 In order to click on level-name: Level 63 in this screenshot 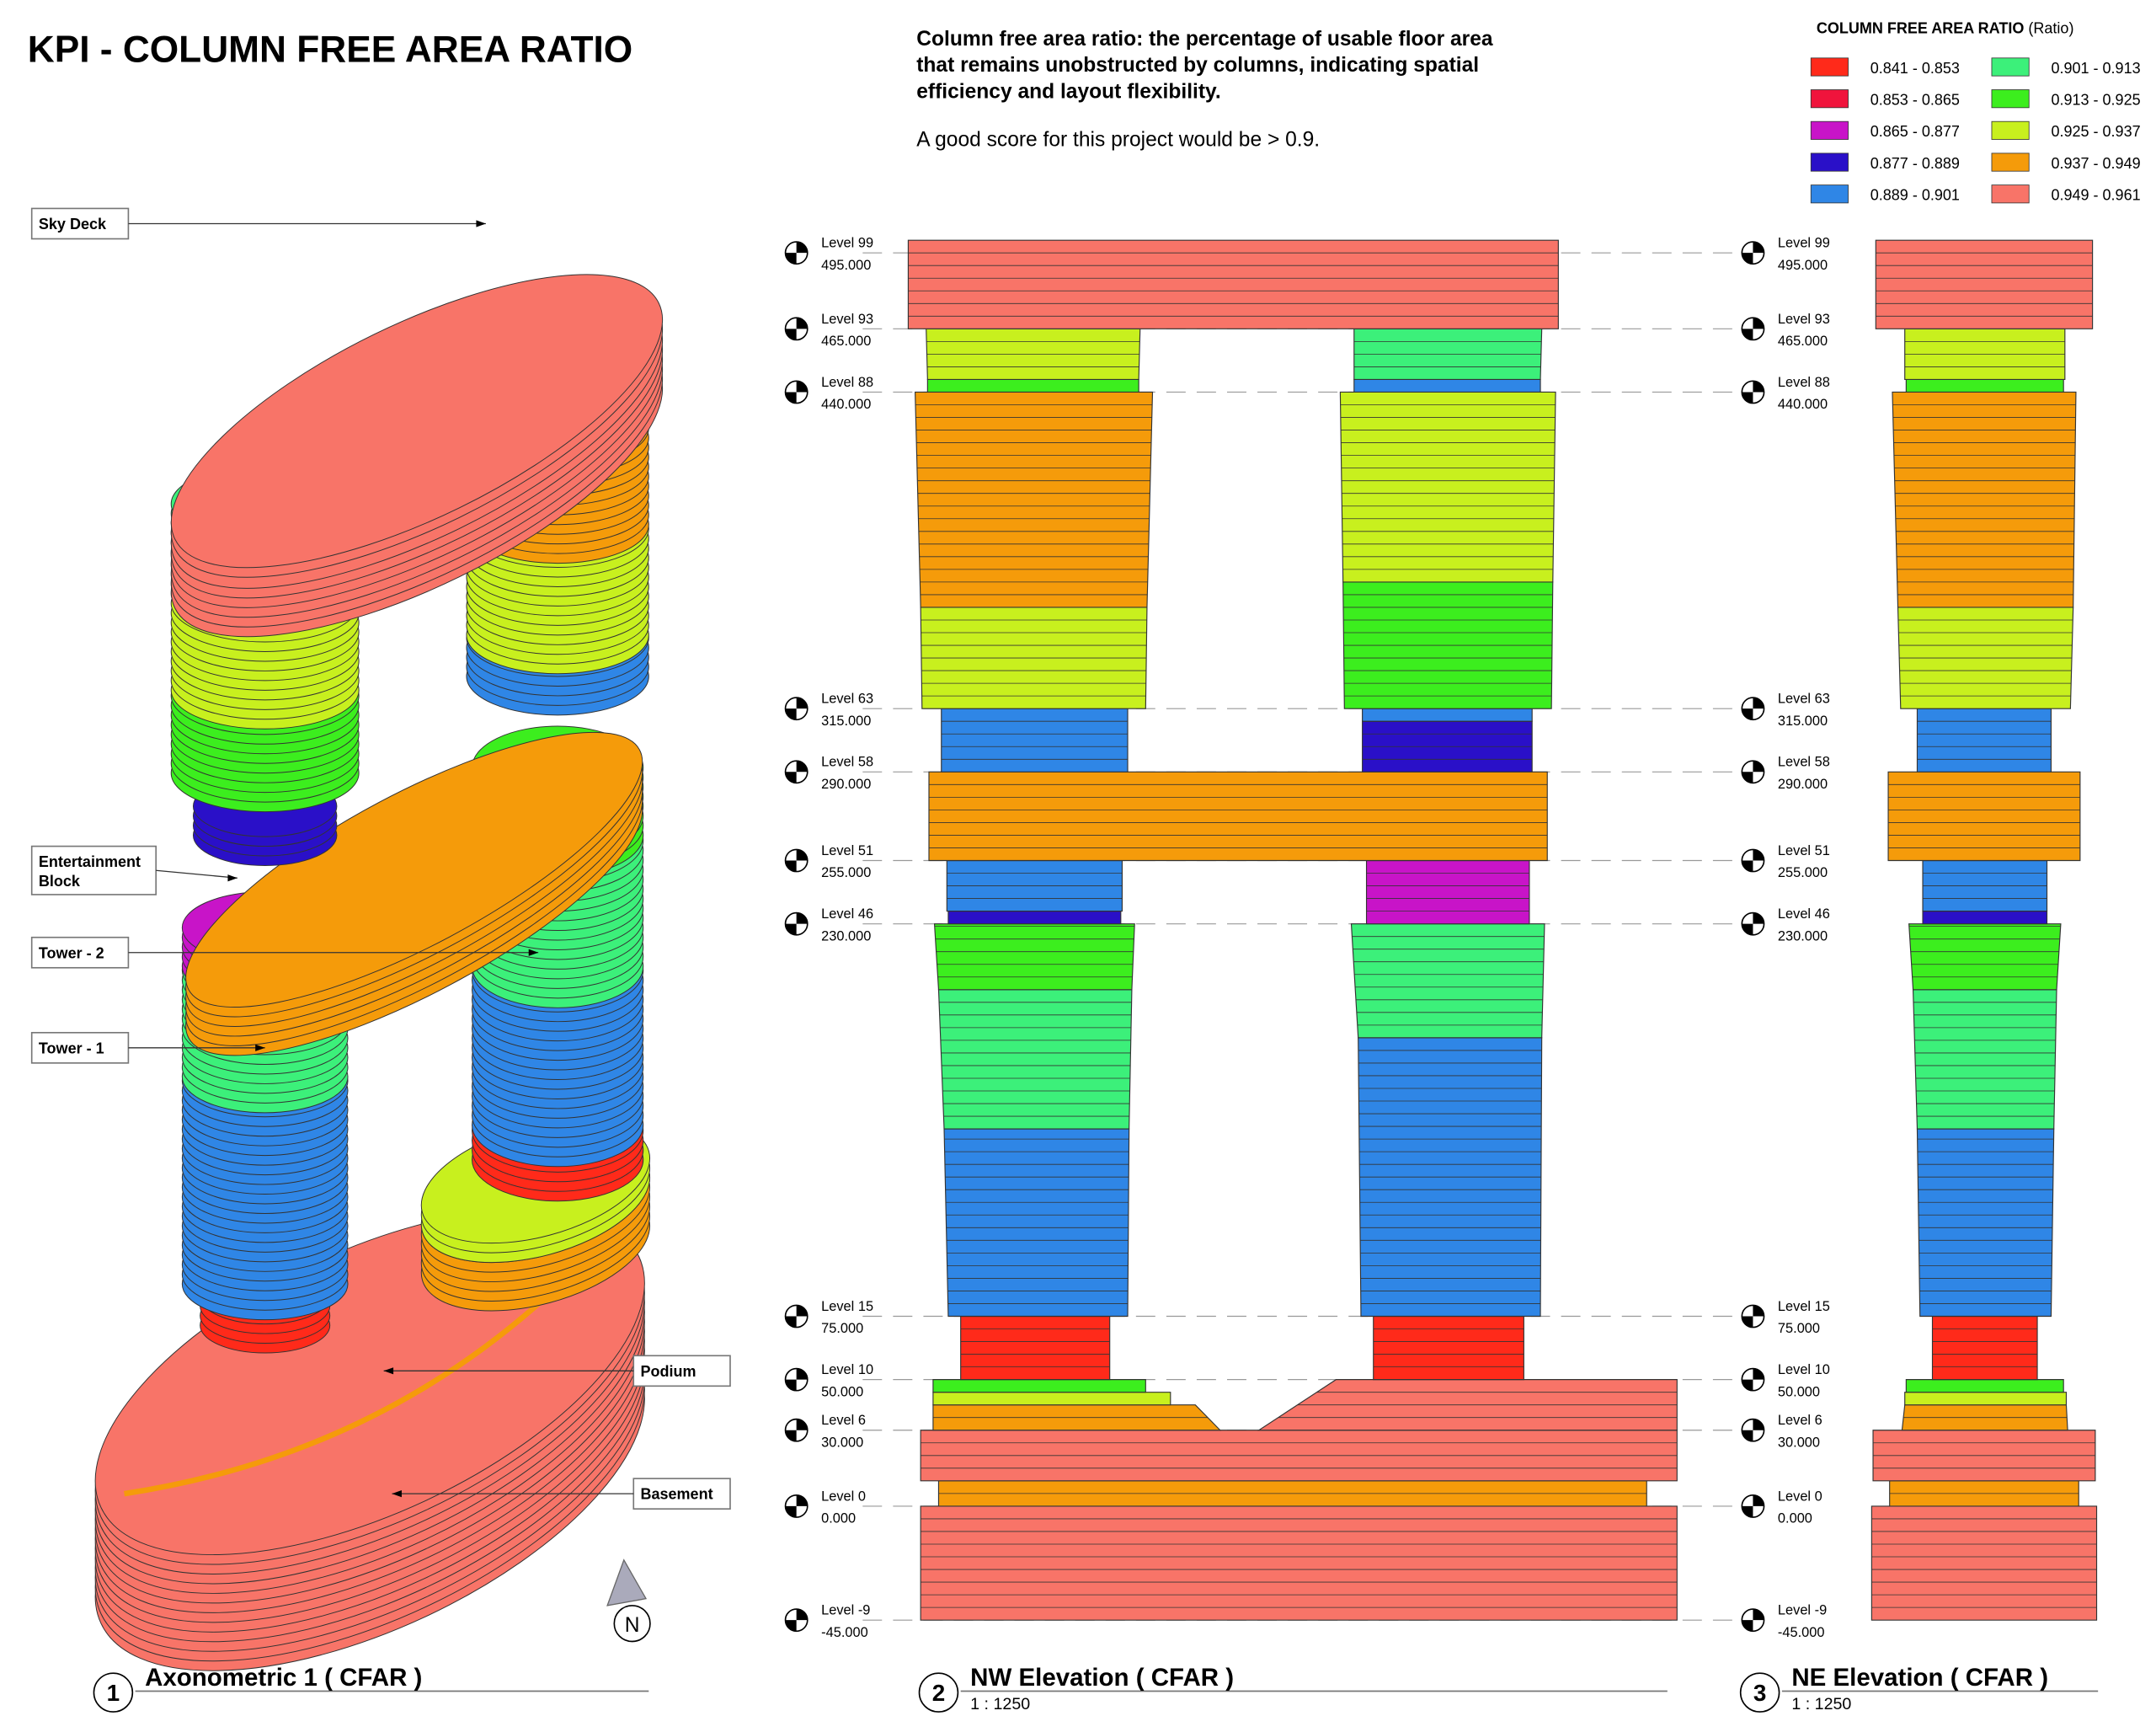, I will do `click(1804, 699)`.